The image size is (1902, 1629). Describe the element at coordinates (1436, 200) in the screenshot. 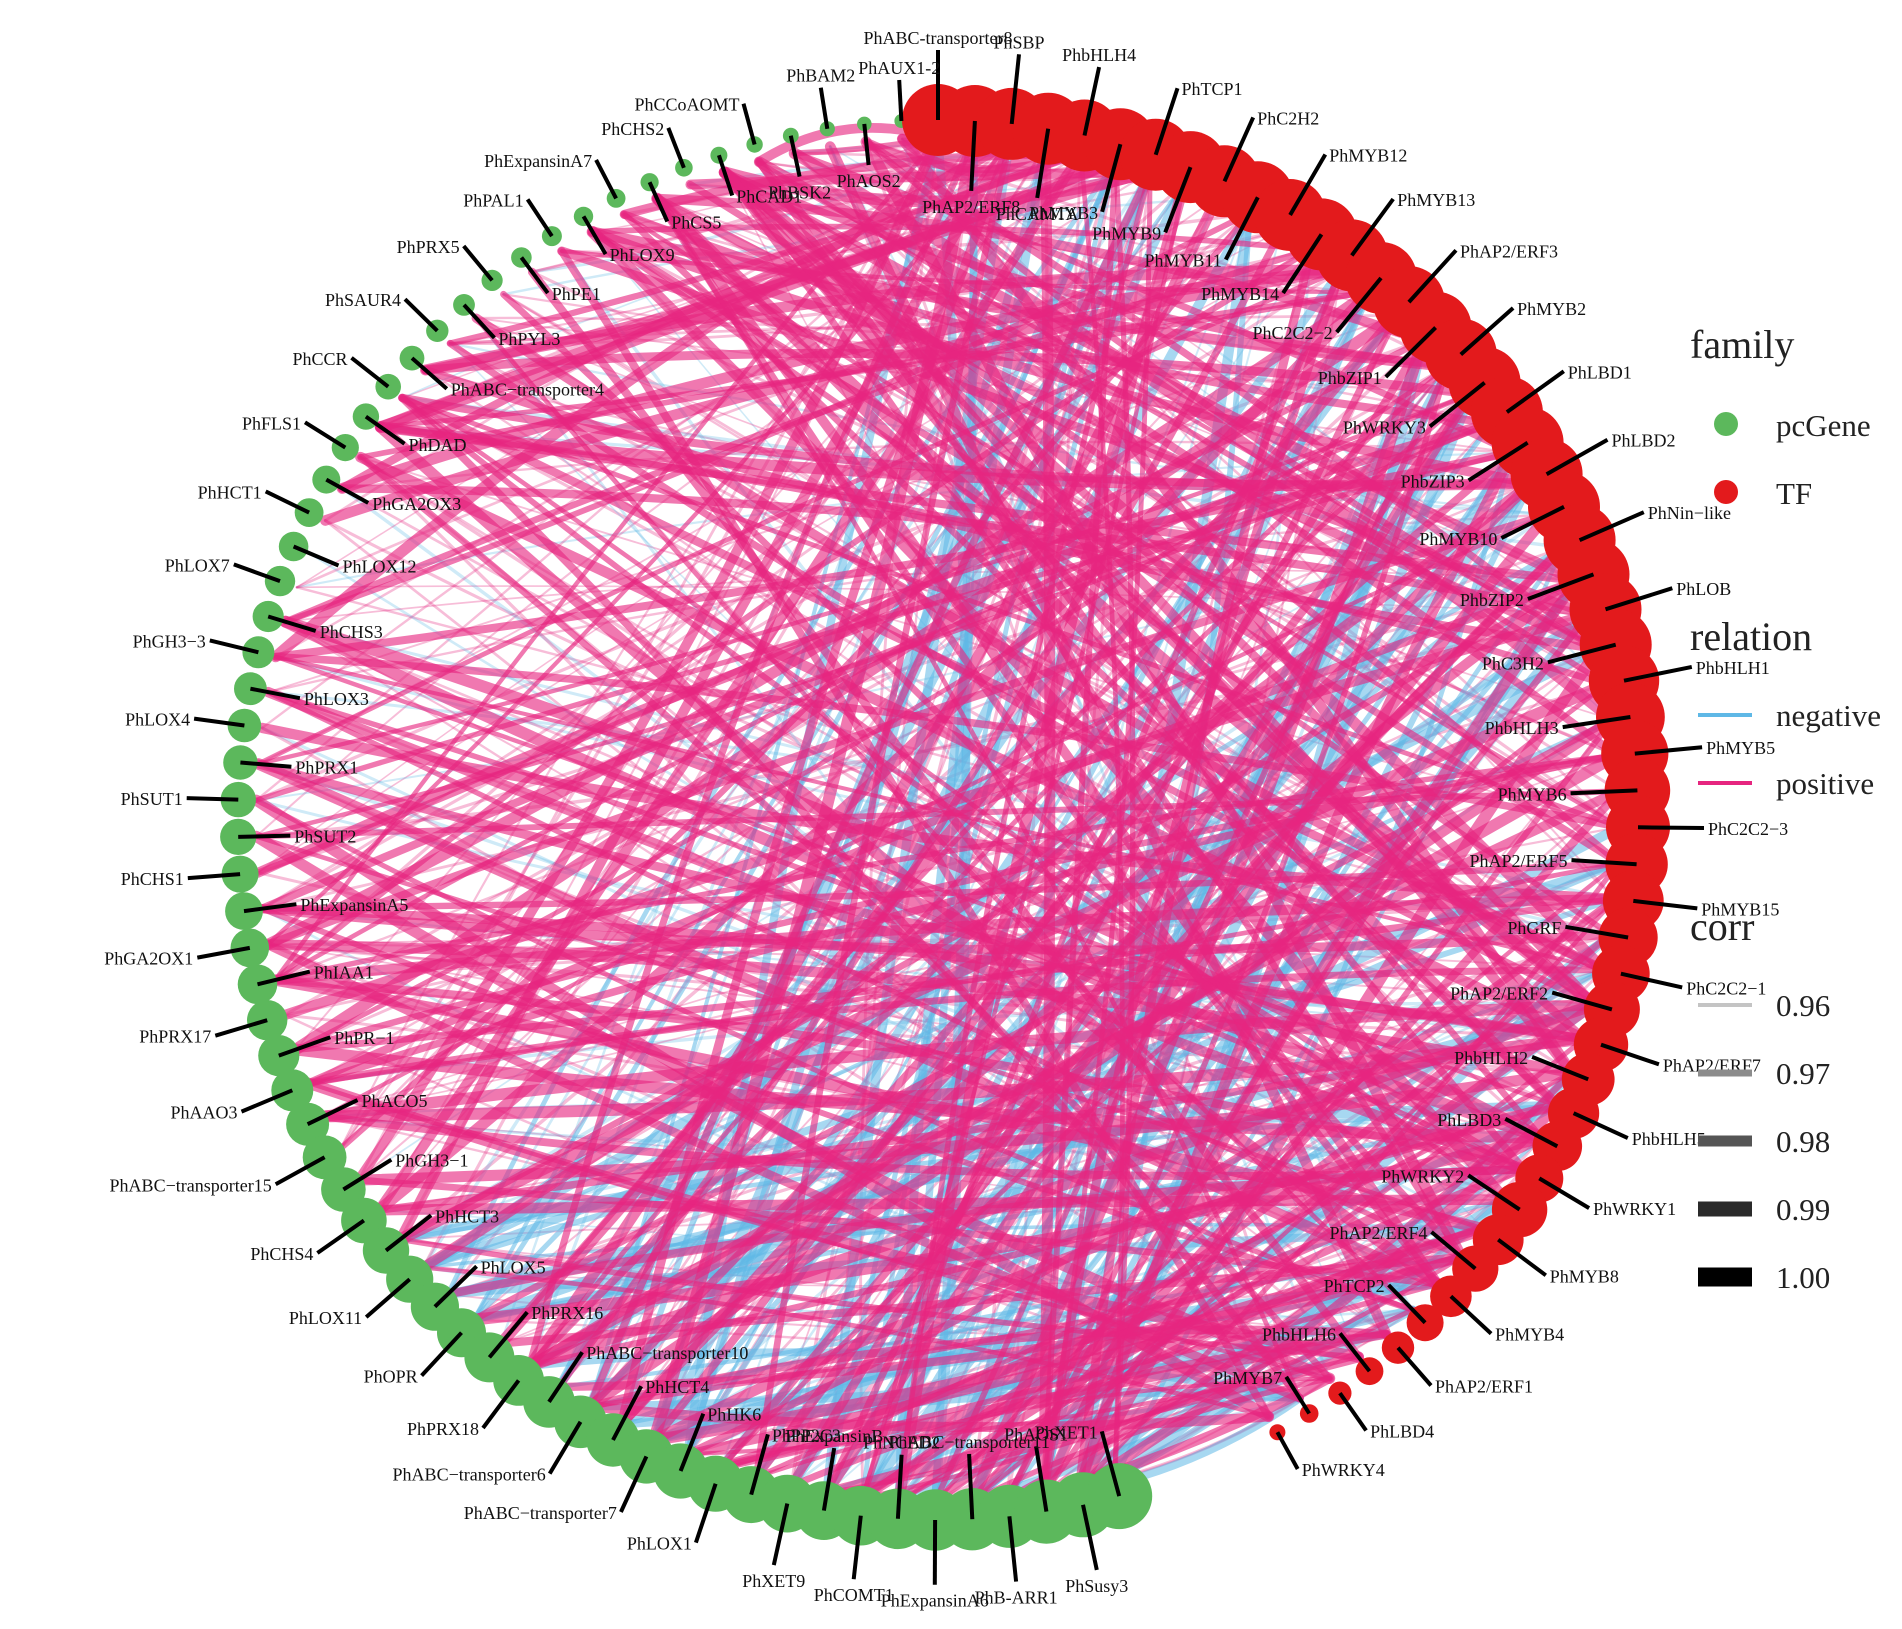

I see `node-label-phmyb13: PhMYB13` at that location.